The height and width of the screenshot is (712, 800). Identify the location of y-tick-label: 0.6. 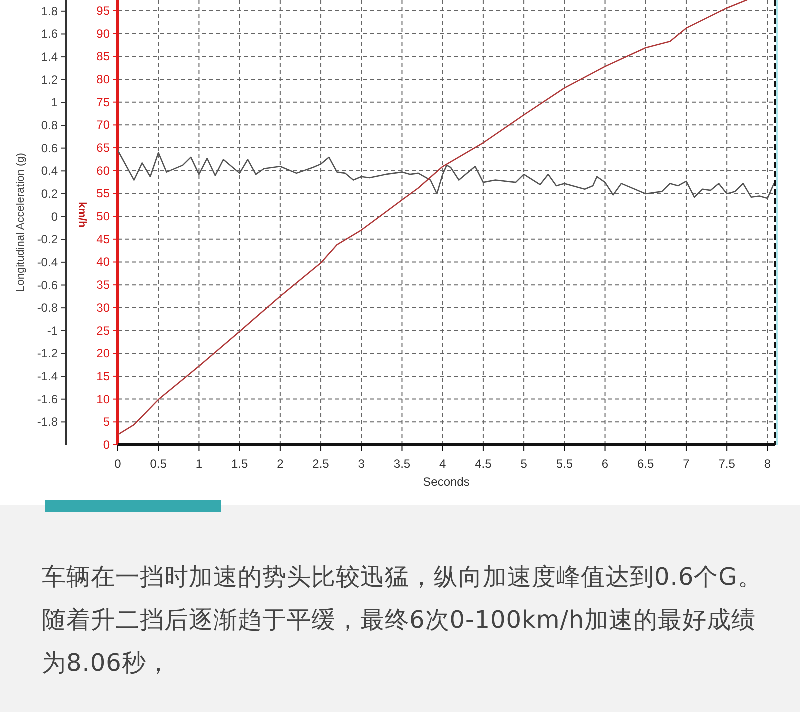
(49, 148).